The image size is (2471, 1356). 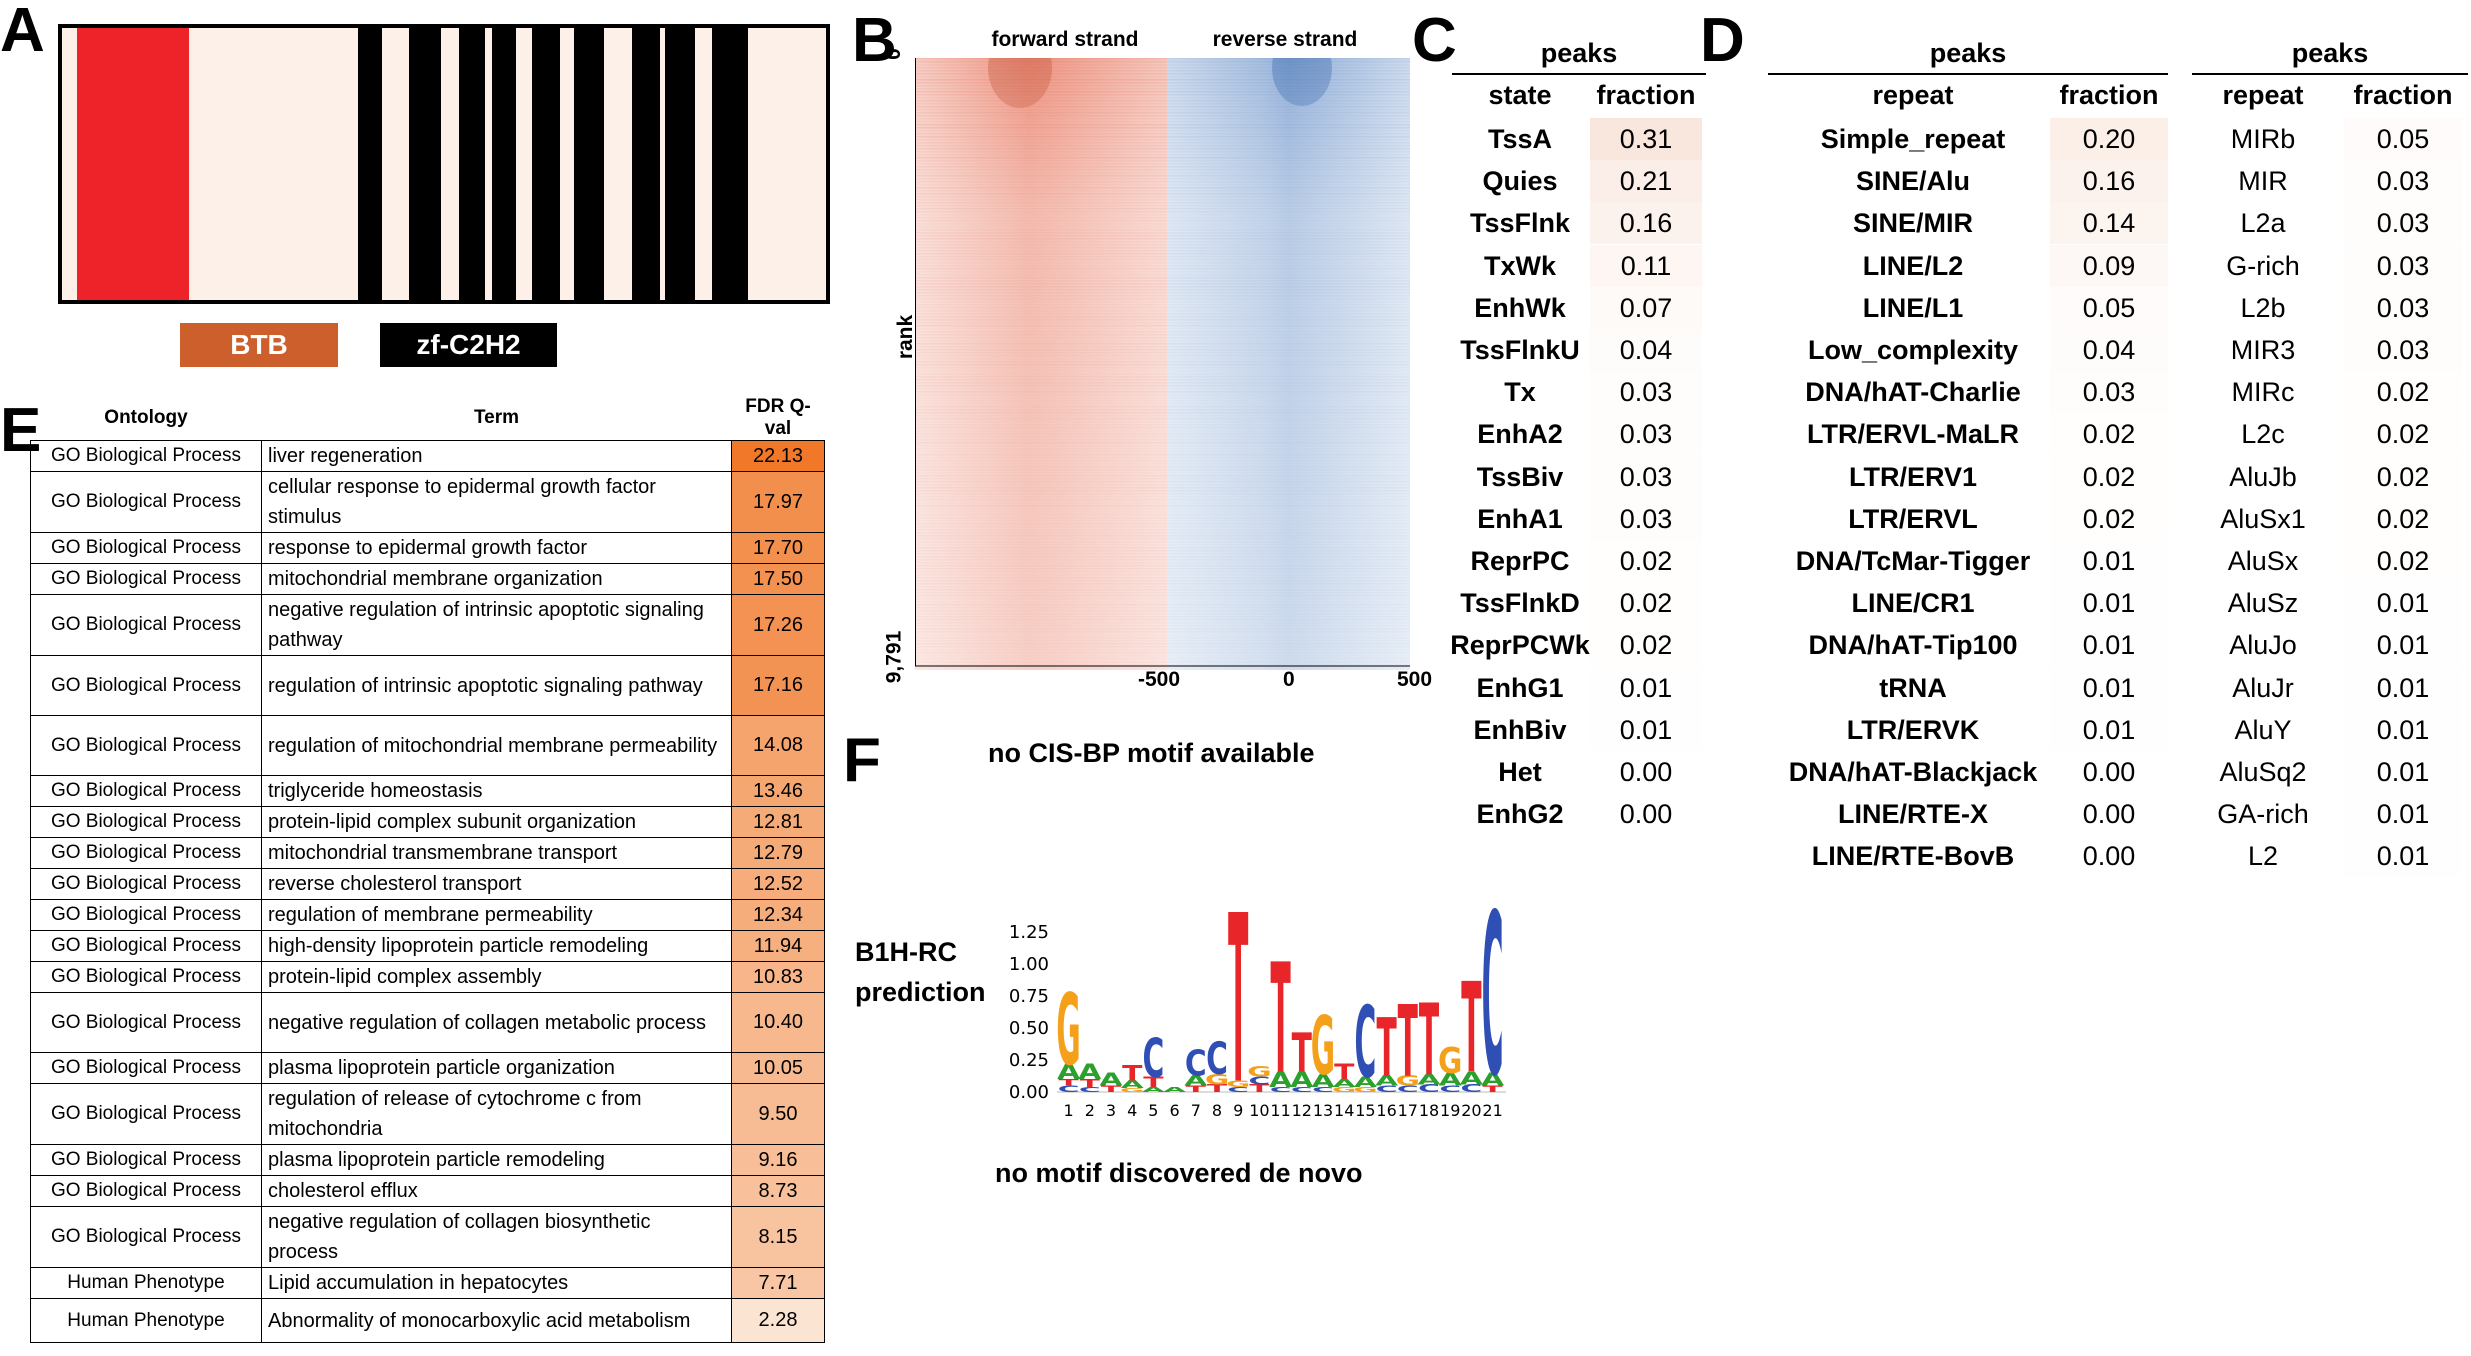 What do you see at coordinates (146, 1320) in the screenshot?
I see `ontology-cell: Human Phenotype` at bounding box center [146, 1320].